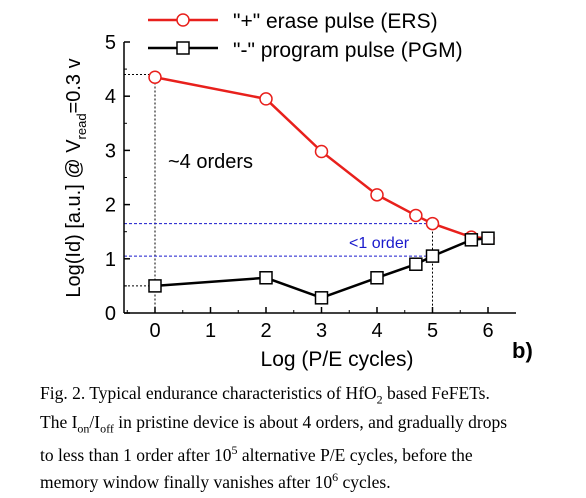 Image resolution: width=586 pixels, height=498 pixels. I want to click on caption-text: memory window finally vanishes after 10, so click(186, 481).